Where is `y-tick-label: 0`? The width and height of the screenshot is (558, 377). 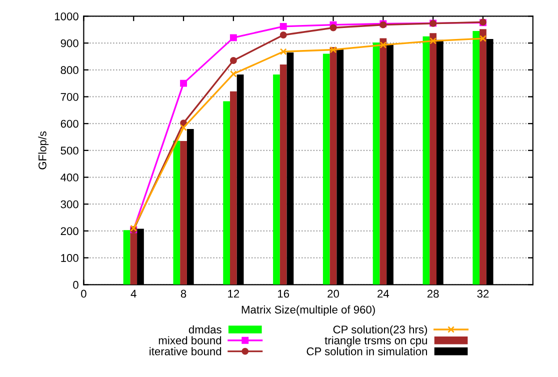 y-tick-label: 0 is located at coordinates (75, 284).